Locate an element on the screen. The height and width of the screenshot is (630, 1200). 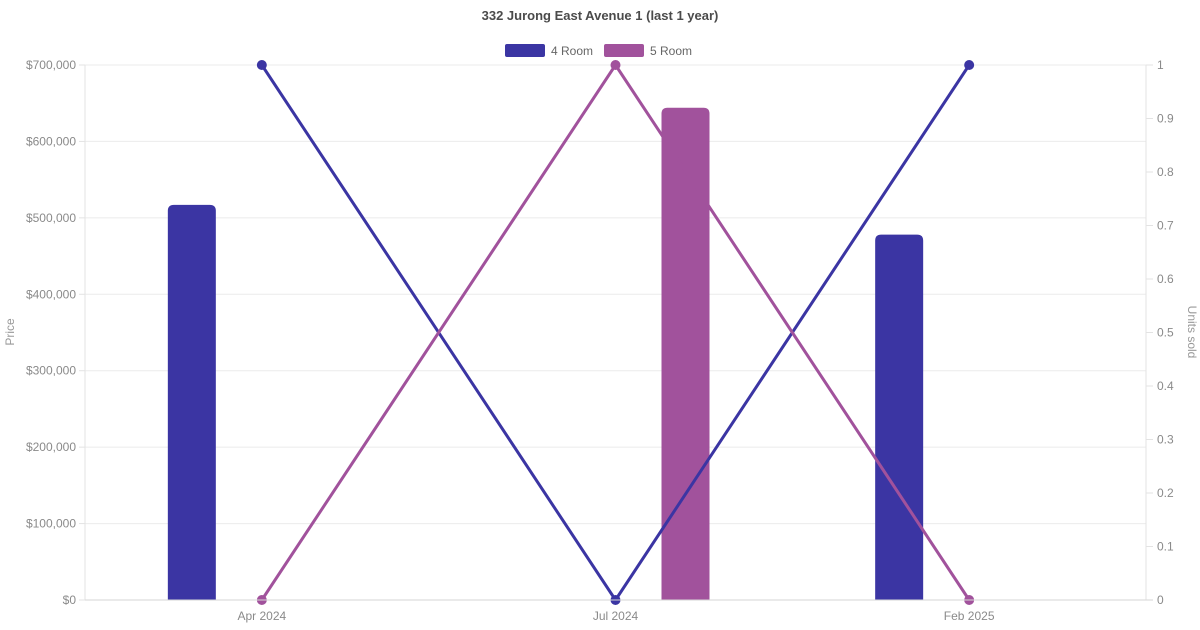
left-axis-title: Price is located at coordinates (10, 332).